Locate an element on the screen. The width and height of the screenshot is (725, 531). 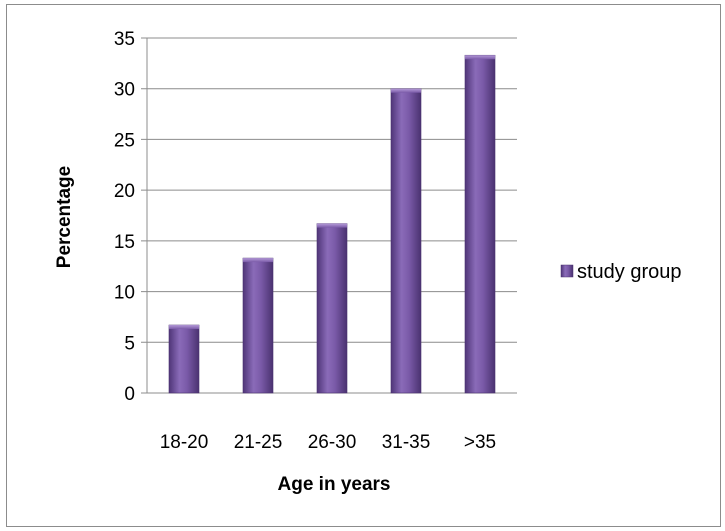
y-tick-label: 20 is located at coordinates (124, 191).